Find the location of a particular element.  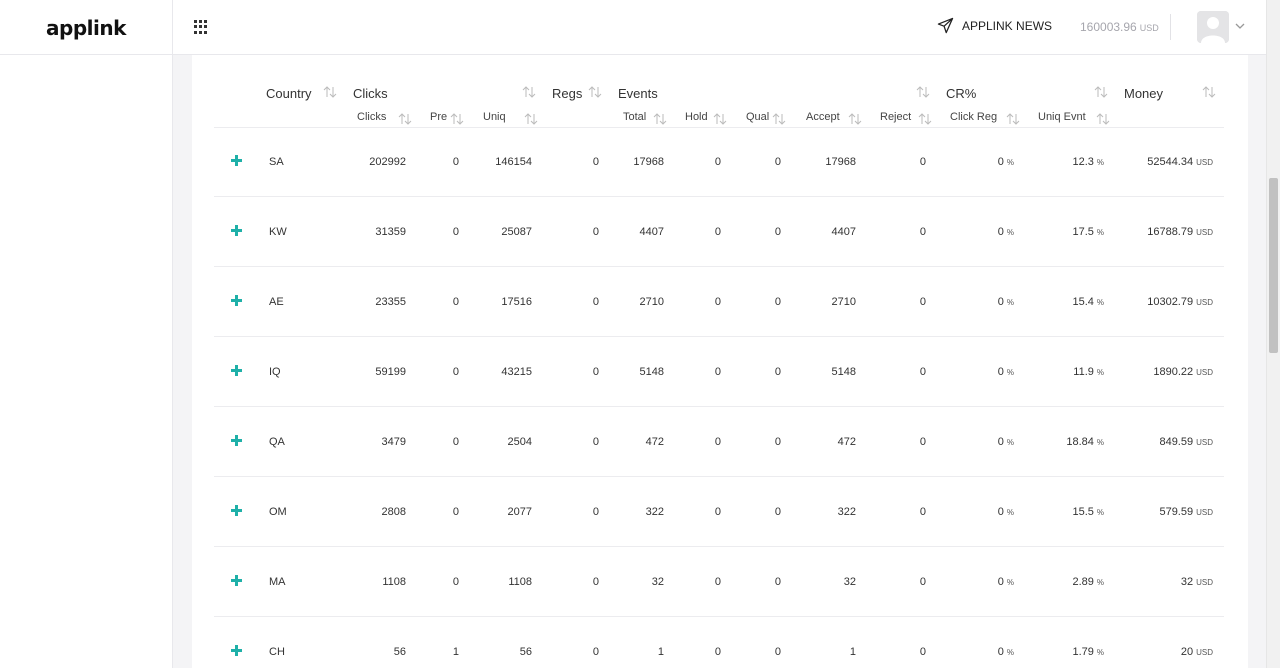

cell-reject-value: 0 is located at coordinates (922, 372).